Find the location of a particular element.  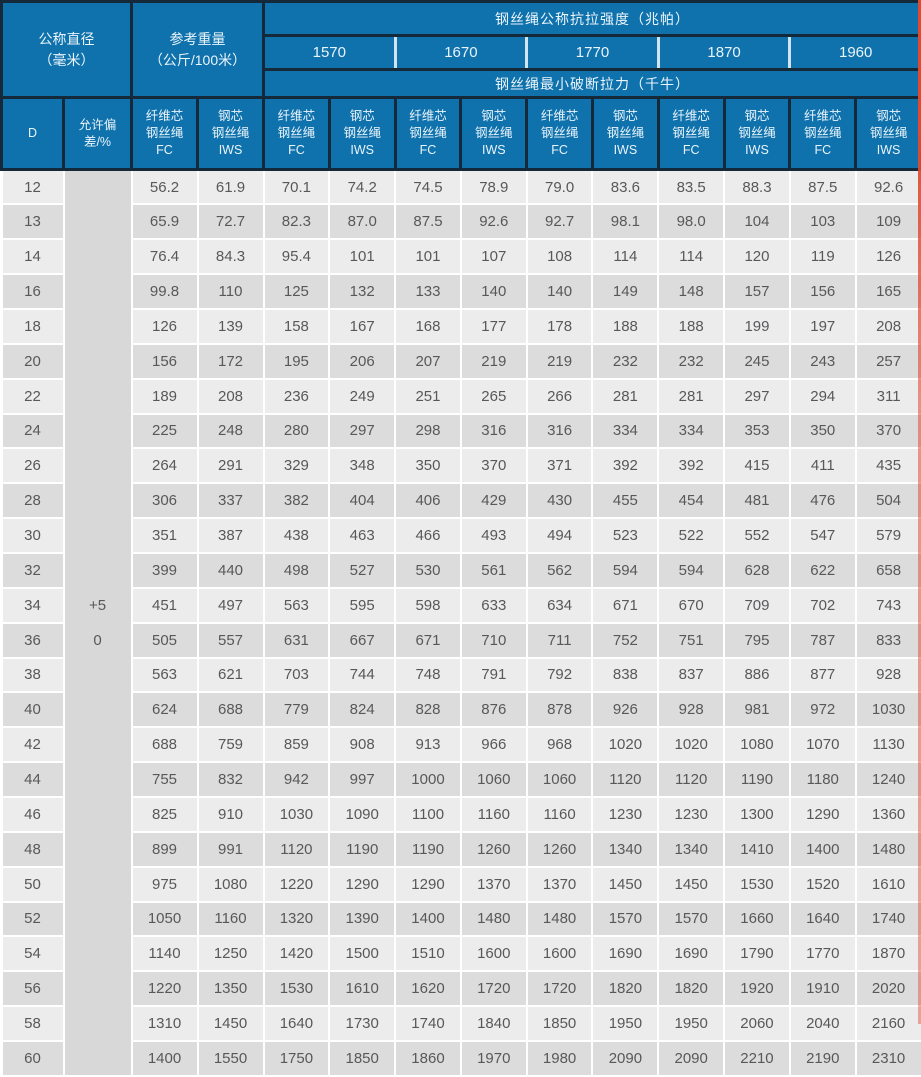

value-cell: 140 is located at coordinates (560, 291).